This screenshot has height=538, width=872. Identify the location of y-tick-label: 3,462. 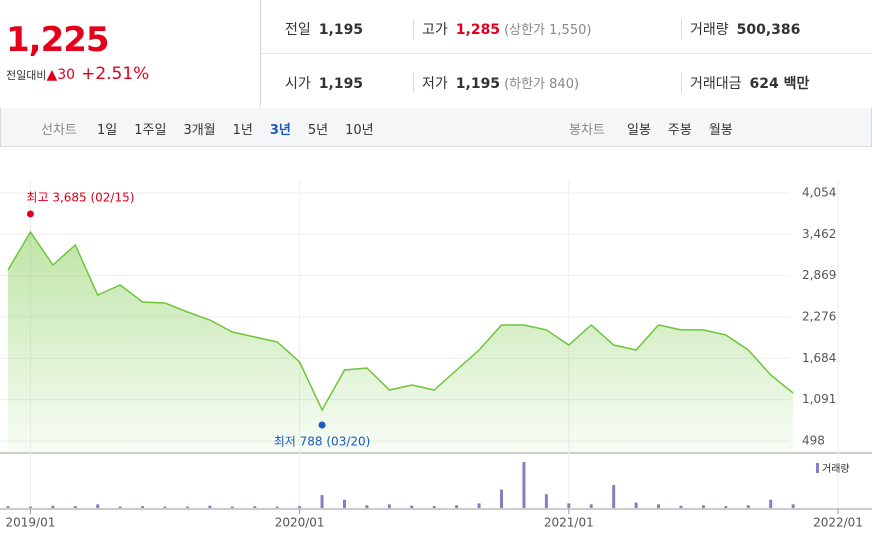
(819, 234).